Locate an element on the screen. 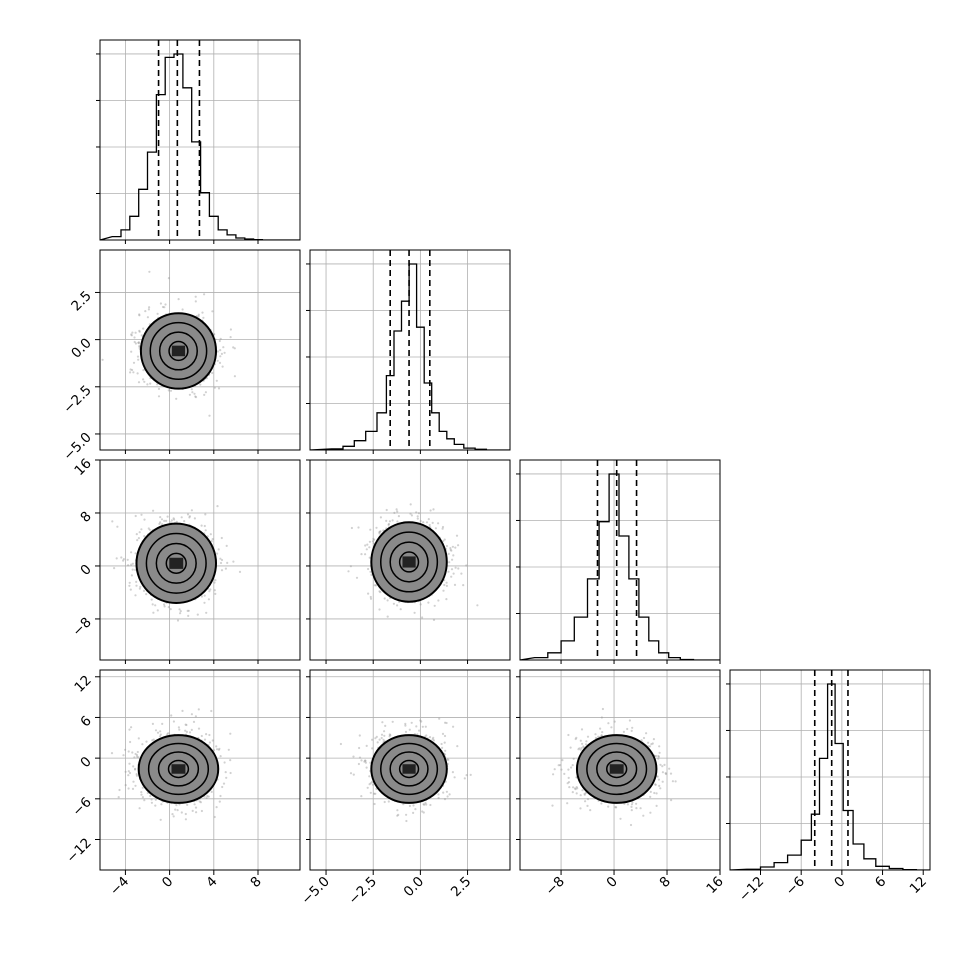 The width and height of the screenshot is (970, 970). panel-content is located at coordinates (200, 350).